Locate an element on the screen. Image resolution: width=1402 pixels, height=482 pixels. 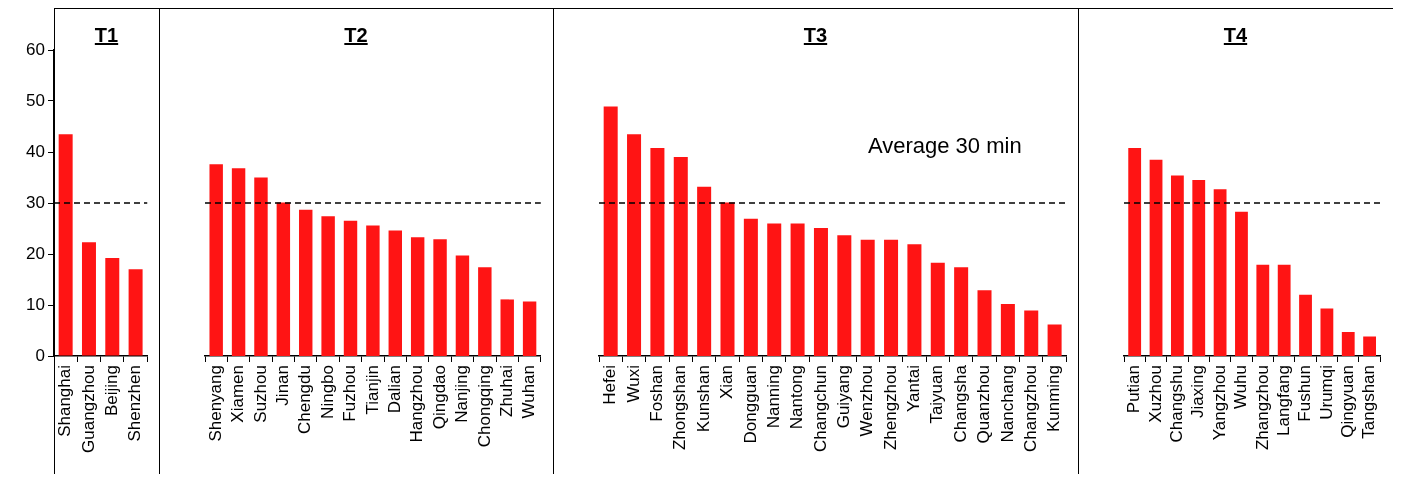
x-tick-label: Chongqing is located at coordinates (484, 406).